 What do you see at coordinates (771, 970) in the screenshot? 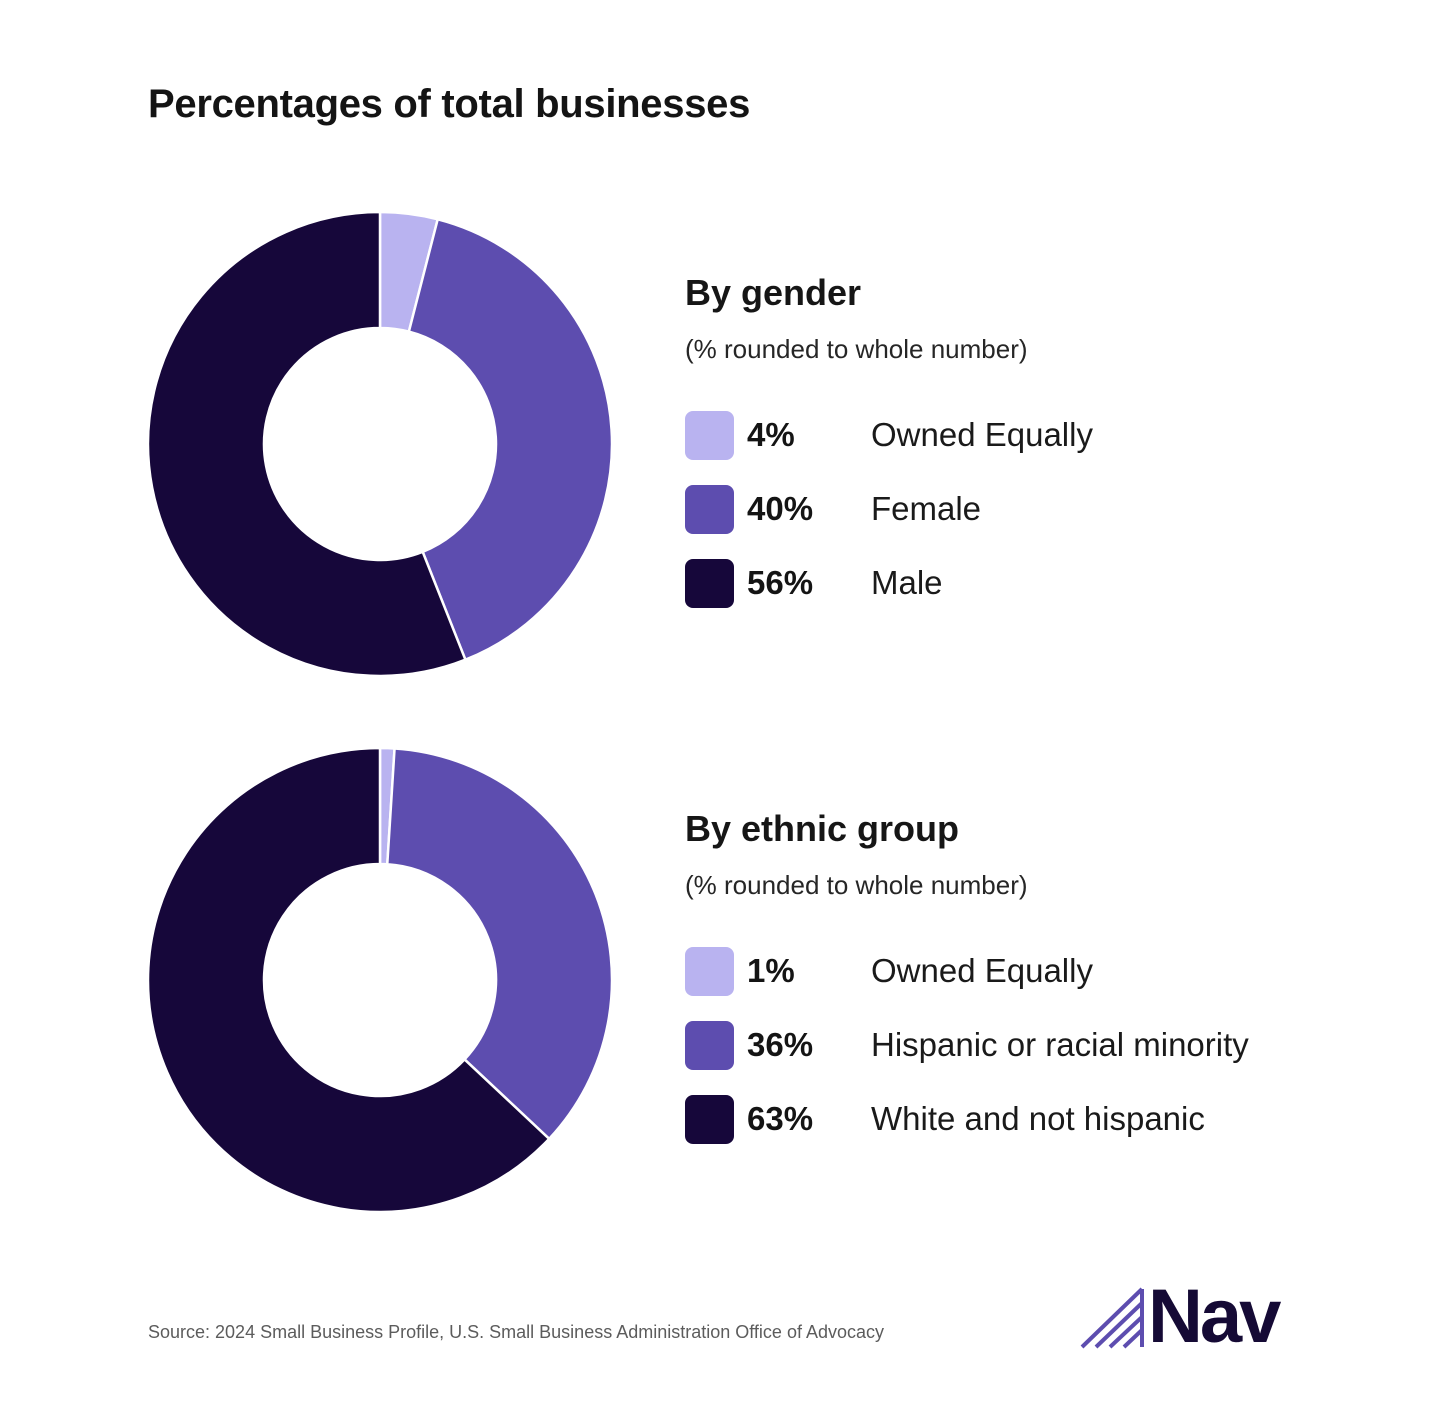
I see `legend-percent: 1%` at bounding box center [771, 970].